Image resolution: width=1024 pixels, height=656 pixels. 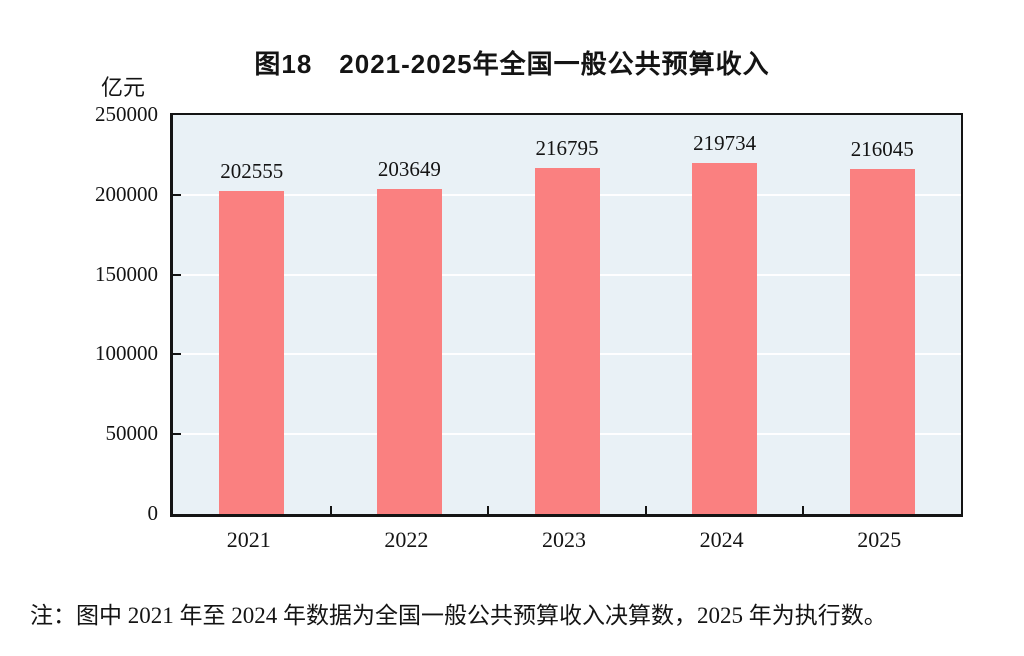 I want to click on bar-value-label: 216795, so click(x=567, y=147).